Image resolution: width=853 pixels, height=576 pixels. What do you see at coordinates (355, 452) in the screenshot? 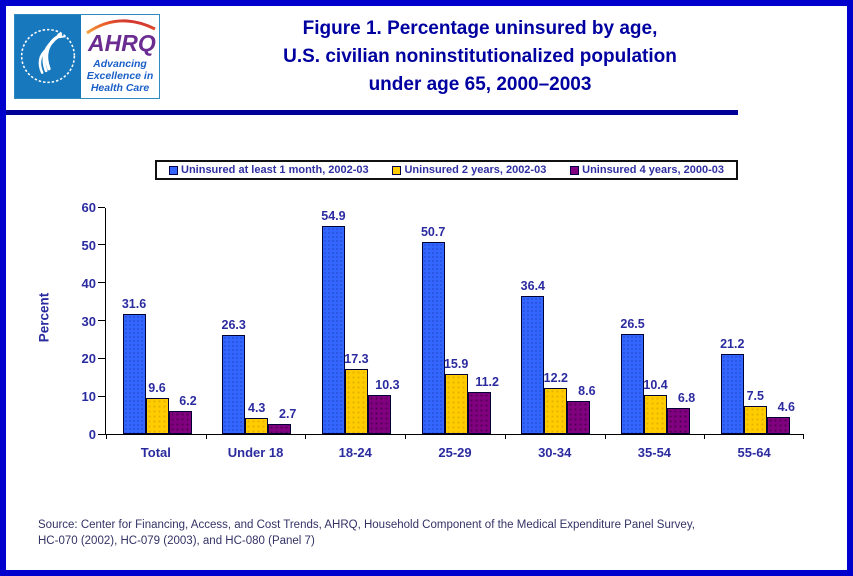
I see `x-axis-category-18-24: 18-24` at bounding box center [355, 452].